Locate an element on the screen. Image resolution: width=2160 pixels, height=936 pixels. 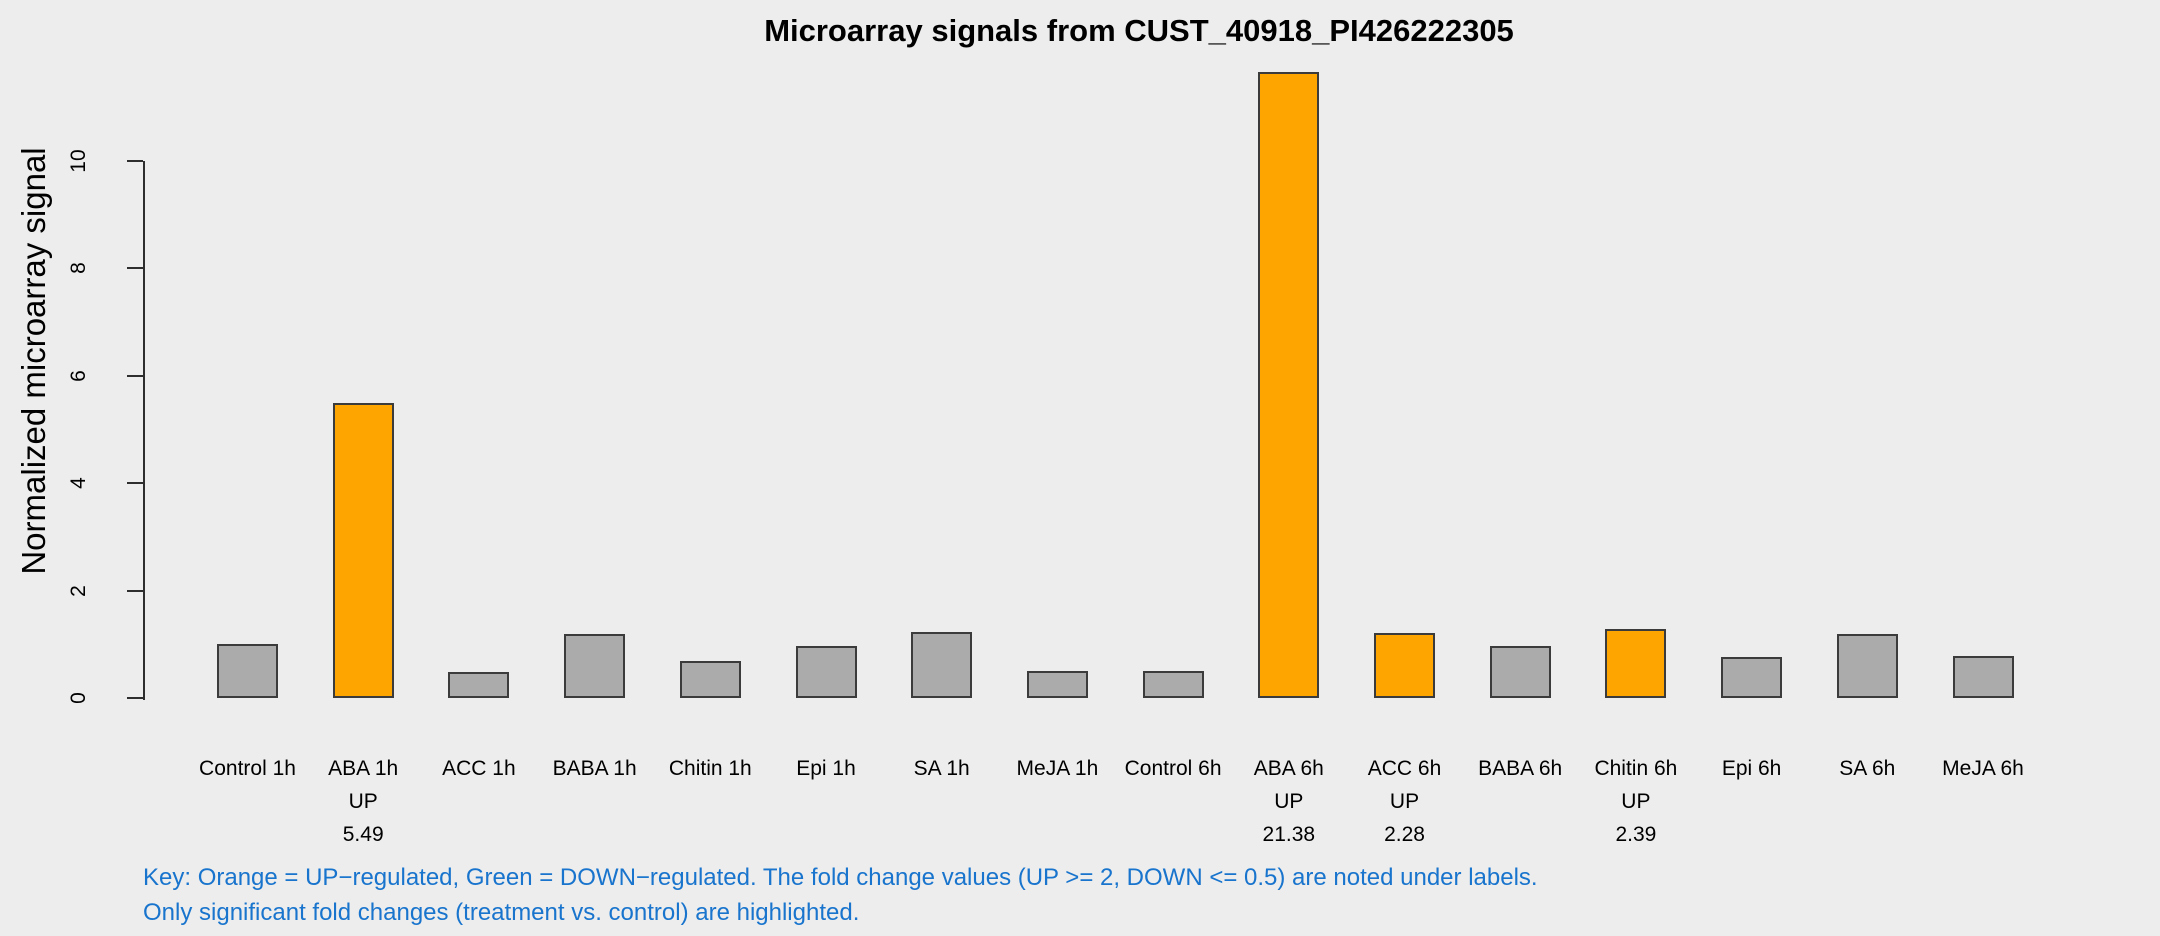
bar-aba-6h is located at coordinates (1289, 384).